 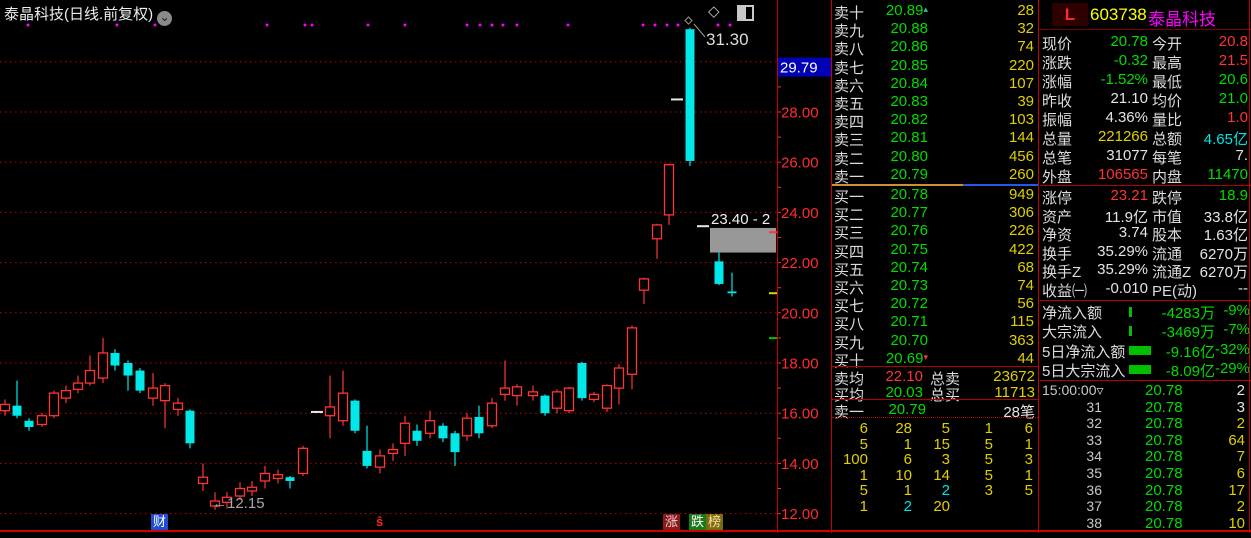 I want to click on sell-level-volume: 107, so click(x=1021, y=83).